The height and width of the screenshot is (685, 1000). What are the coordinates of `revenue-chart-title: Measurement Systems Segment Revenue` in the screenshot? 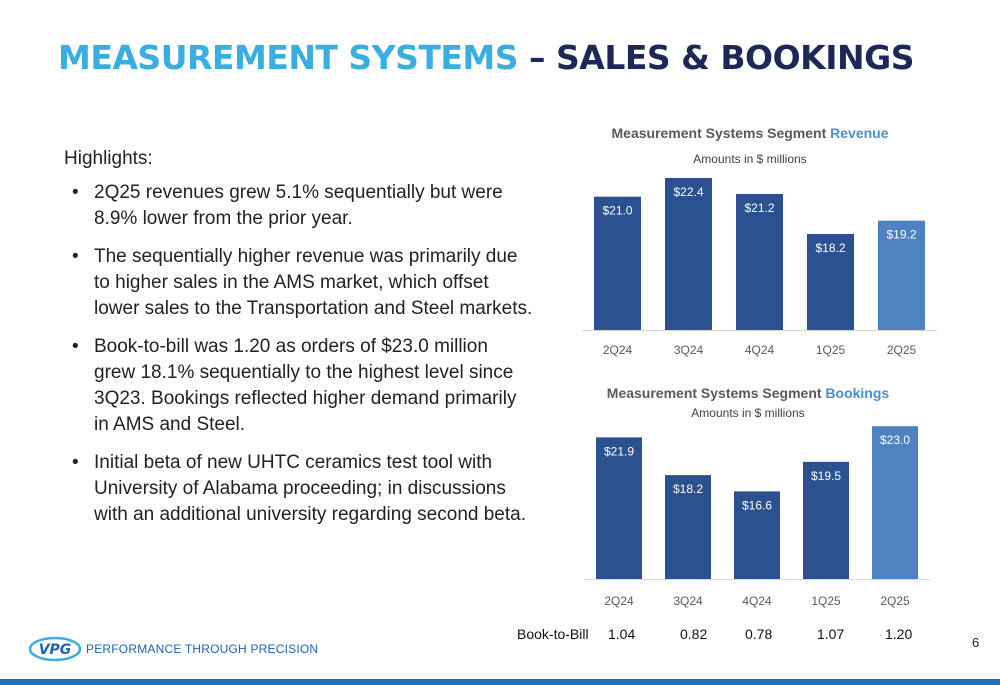 It's located at (750, 133).